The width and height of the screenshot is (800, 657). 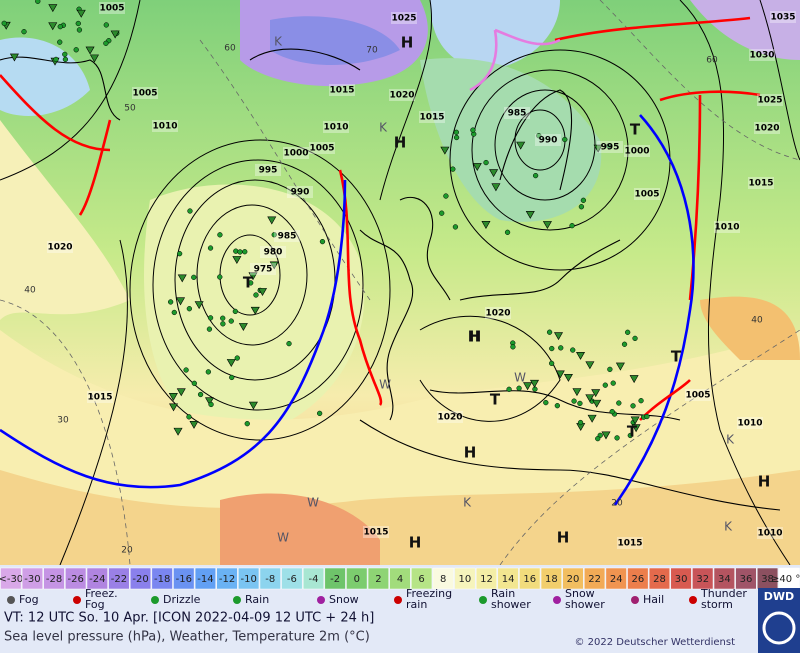 What do you see at coordinates (769, 101) in the screenshot?
I see `pressure-label: 1025` at bounding box center [769, 101].